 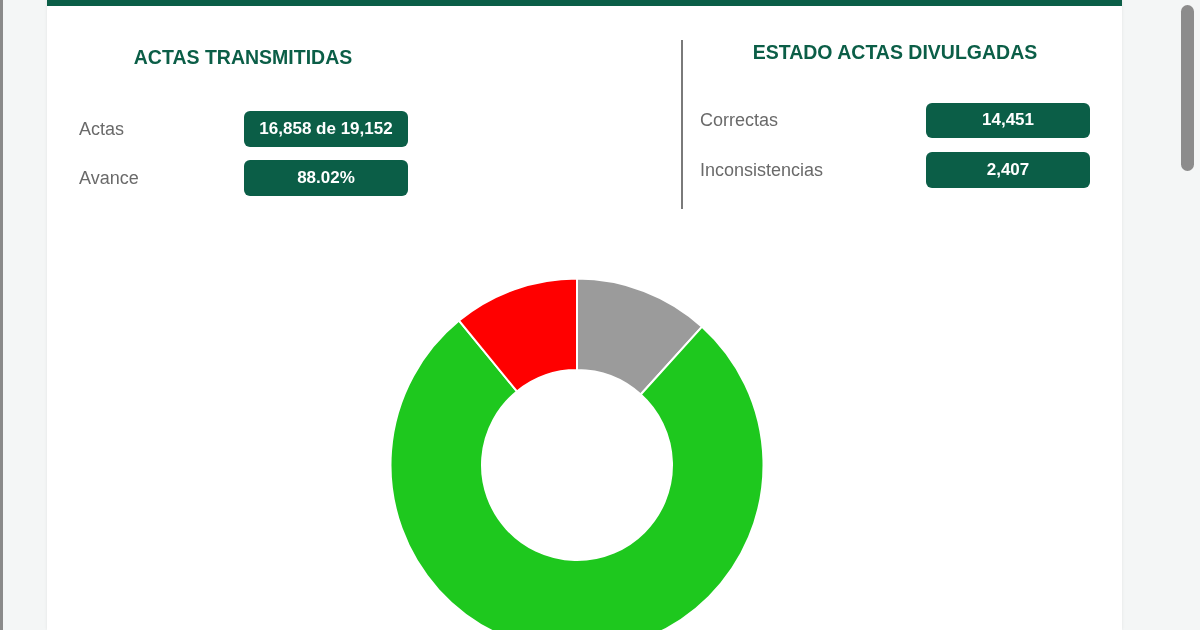 I want to click on badge: 2,407, so click(x=1008, y=170).